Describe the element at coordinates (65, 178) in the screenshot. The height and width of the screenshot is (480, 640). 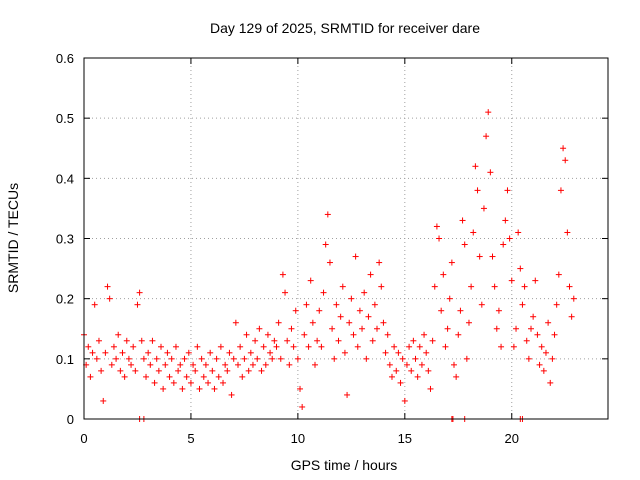
I see `y-tick-label: 0.4` at that location.